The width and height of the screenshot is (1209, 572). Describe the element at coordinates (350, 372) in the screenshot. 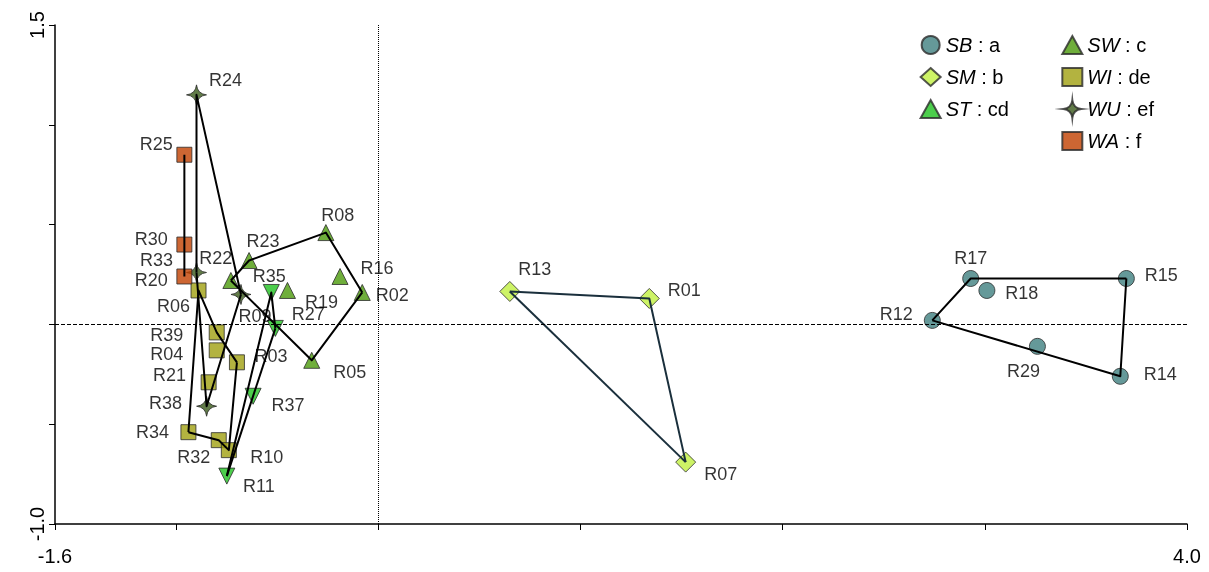

I see `data-label: R05` at that location.